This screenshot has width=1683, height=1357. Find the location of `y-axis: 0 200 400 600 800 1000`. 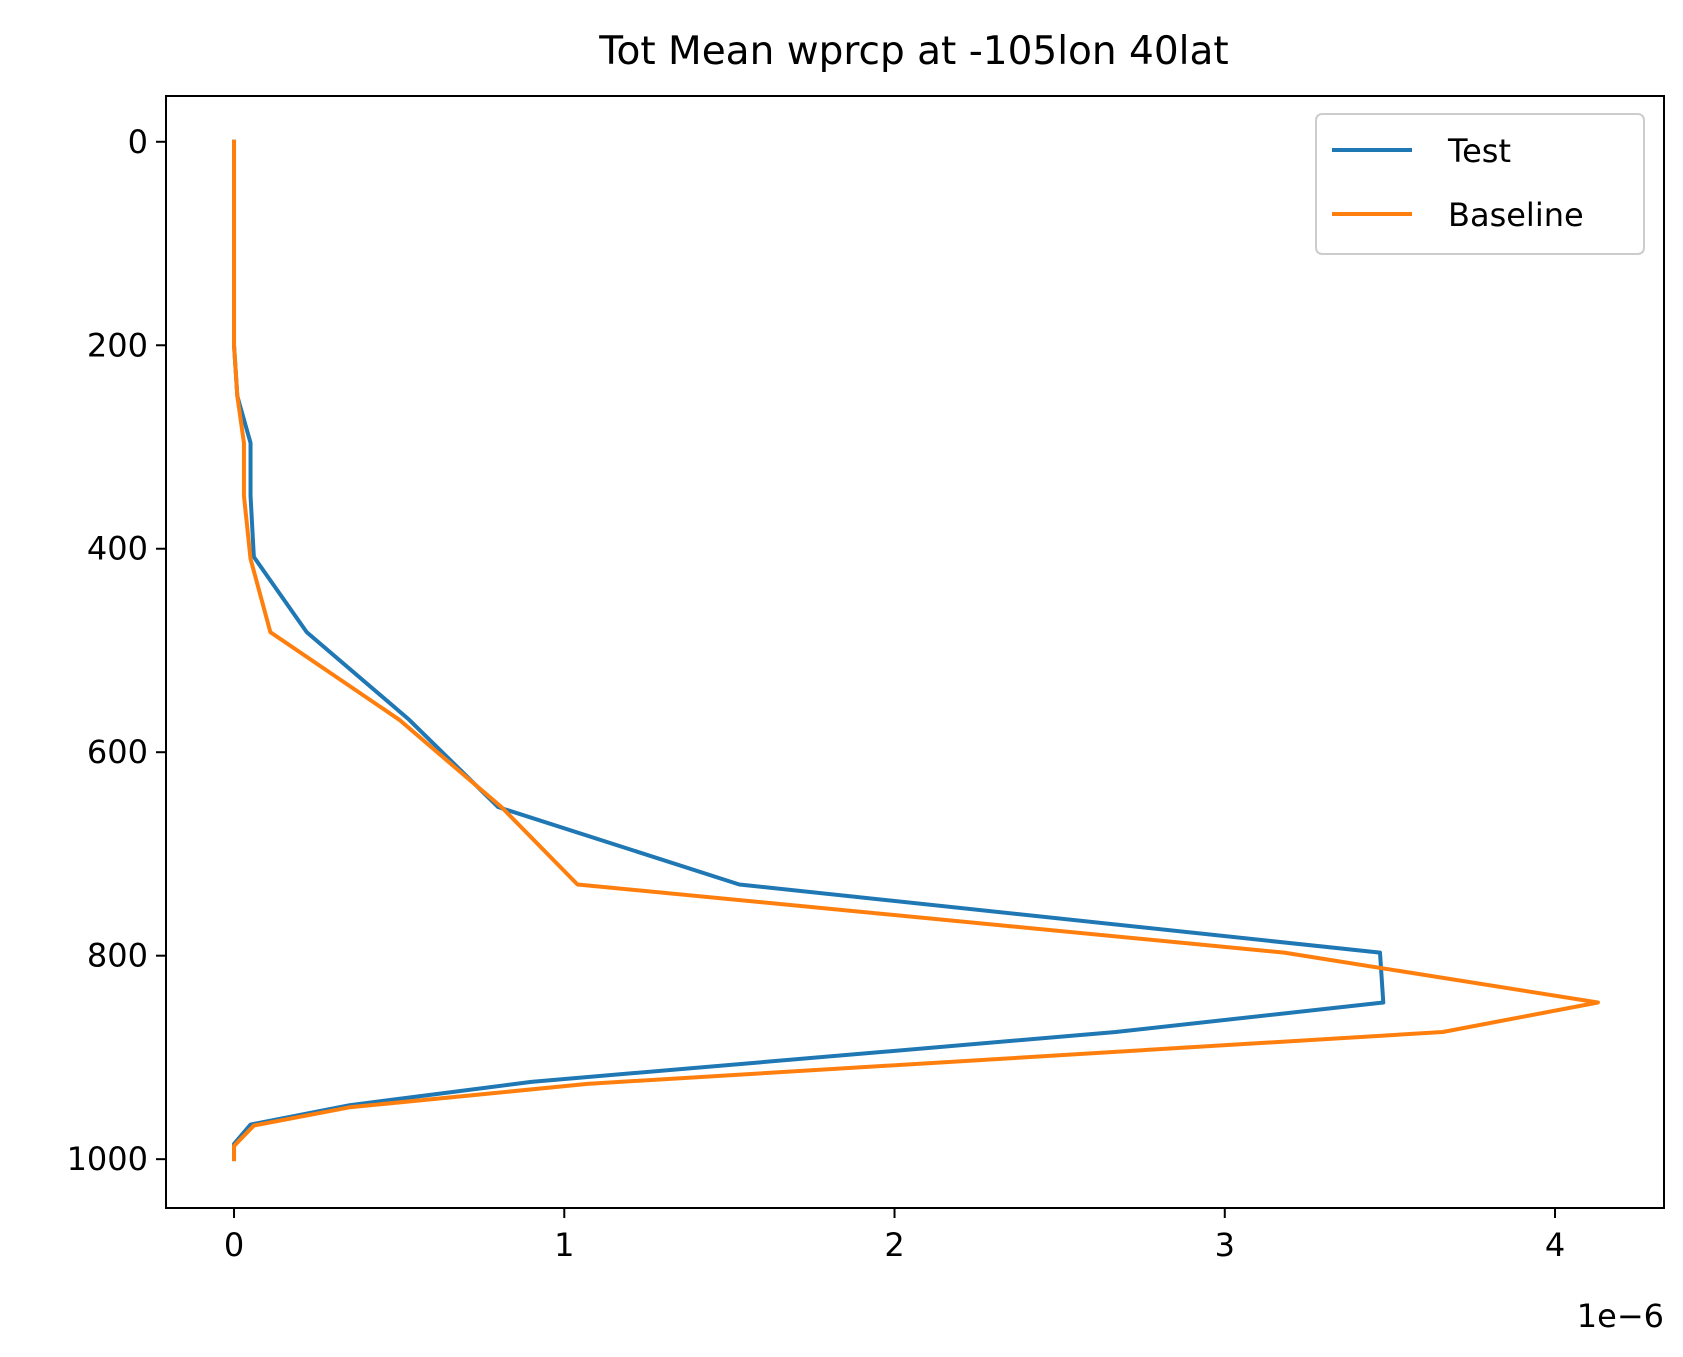

y-axis: 0 200 400 600 800 1000 is located at coordinates (116, 650).